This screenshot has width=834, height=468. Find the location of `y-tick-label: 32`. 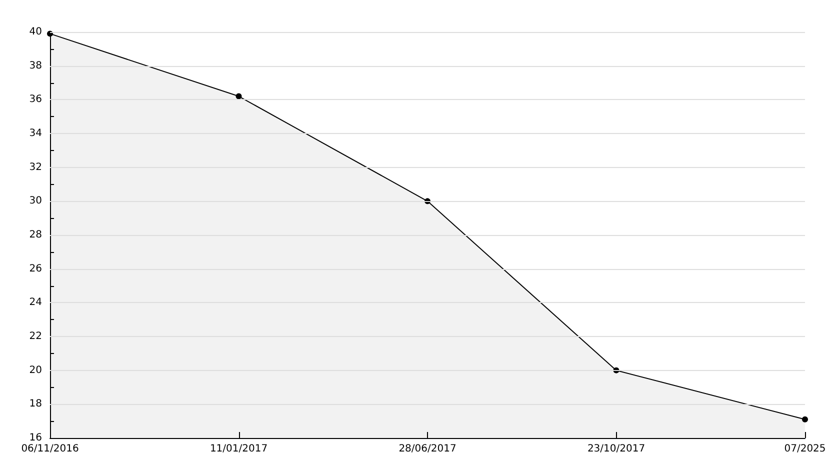

y-tick-label: 32 is located at coordinates (35, 167).